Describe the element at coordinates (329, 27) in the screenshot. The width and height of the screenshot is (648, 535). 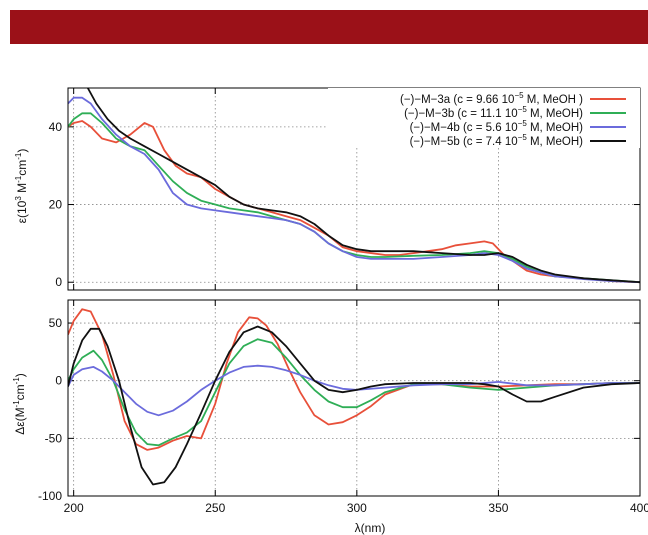
I see `header-banner` at that location.